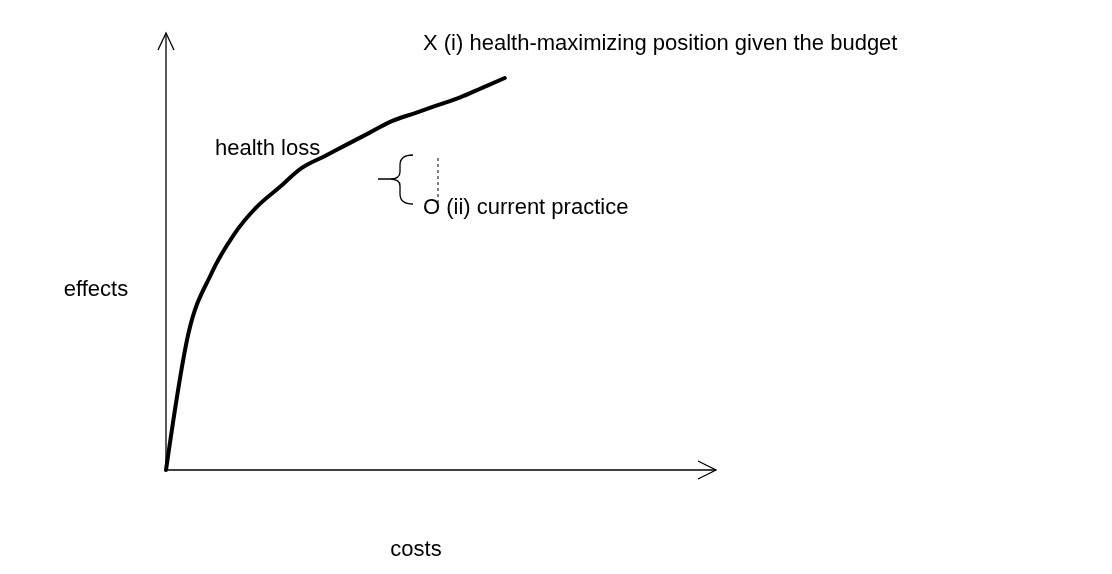  Describe the element at coordinates (96, 288) in the screenshot. I see `y-axis-title: effects` at that location.